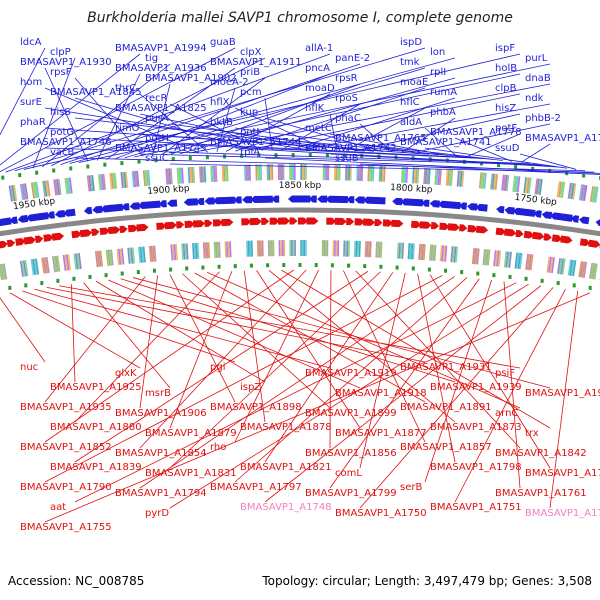  I want to click on reverse-gene-label: BMASAVP1_A1842, so click(541, 453).